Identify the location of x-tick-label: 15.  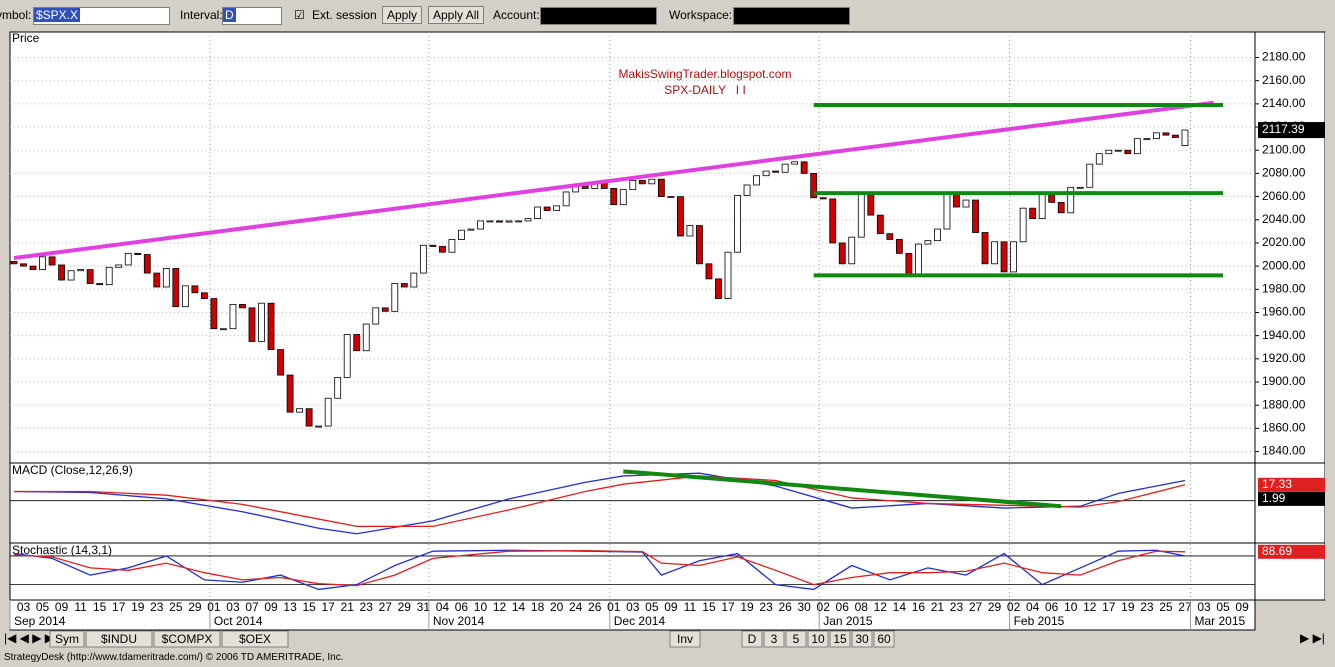
(309, 607).